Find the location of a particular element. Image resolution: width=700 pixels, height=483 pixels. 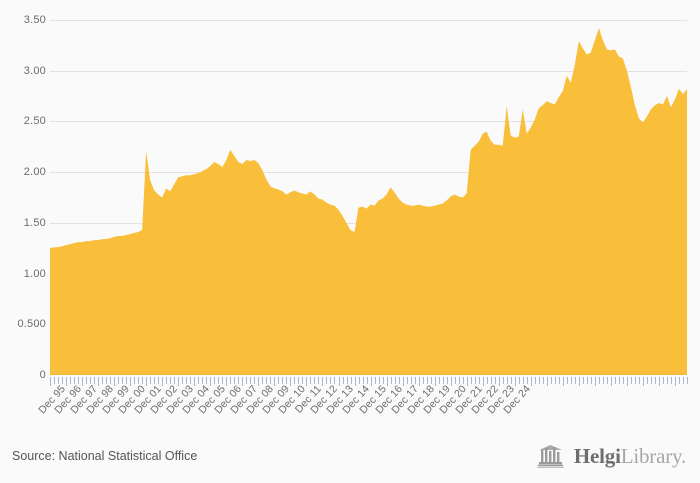

y-axis-tick-label: 3.50 is located at coordinates (34, 20).